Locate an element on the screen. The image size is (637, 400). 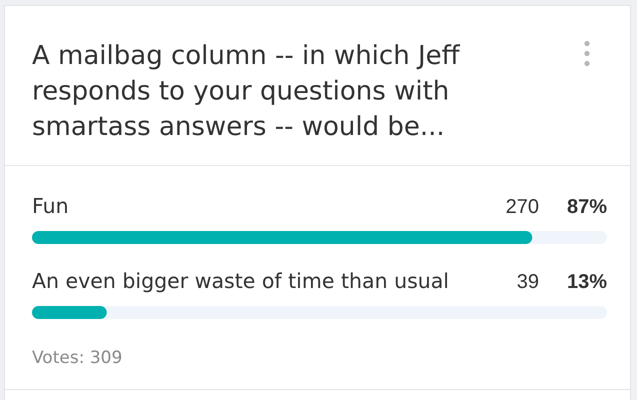
annotation: 39 is located at coordinates (527, 282).